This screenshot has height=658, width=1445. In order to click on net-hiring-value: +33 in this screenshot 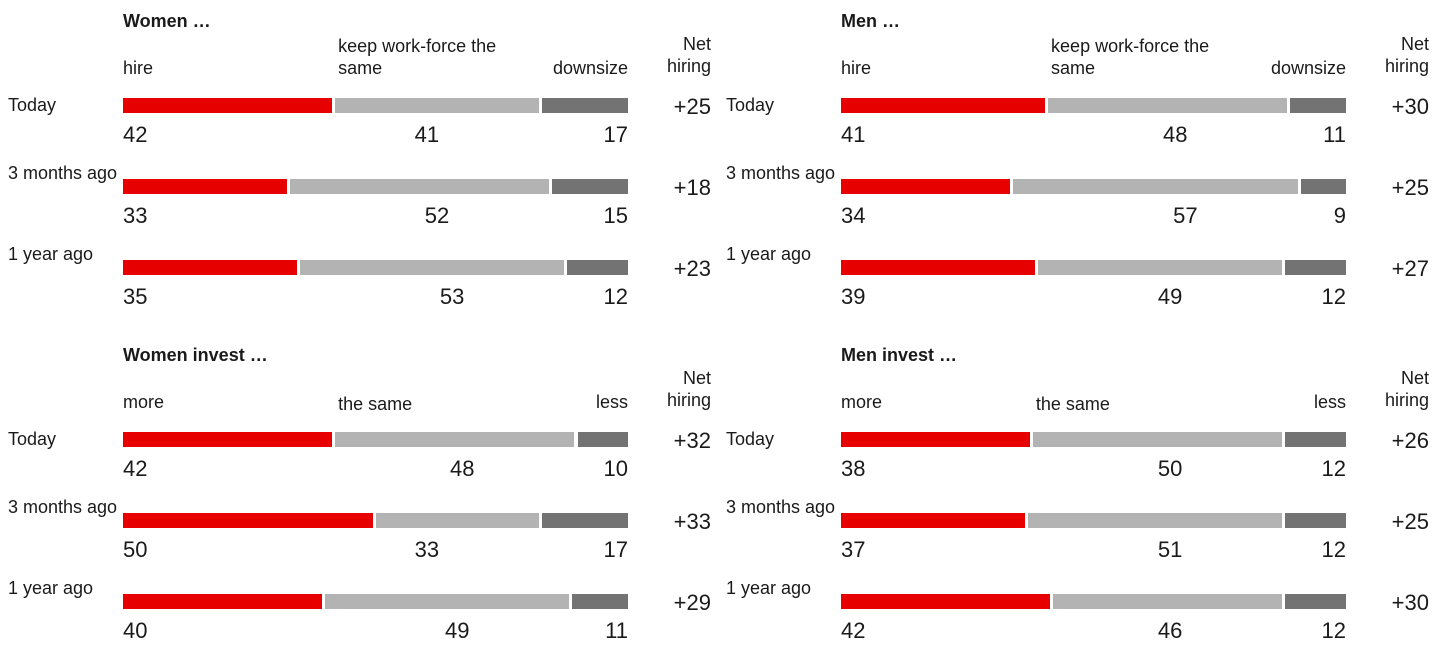, I will do `click(692, 521)`.